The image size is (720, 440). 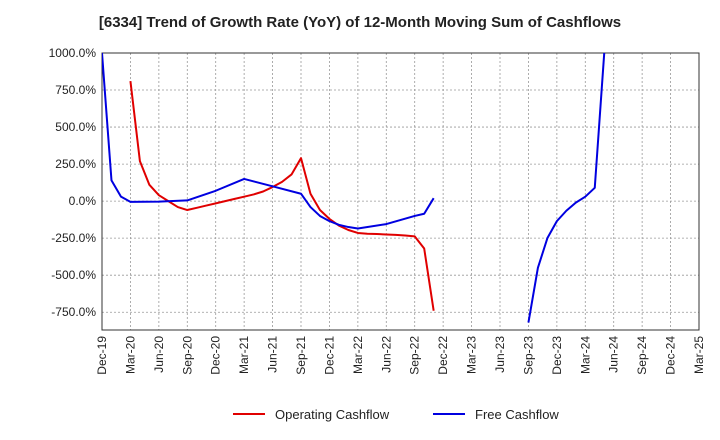 What do you see at coordinates (614, 354) in the screenshot?
I see `x-tick-label: Jun-24` at bounding box center [614, 354].